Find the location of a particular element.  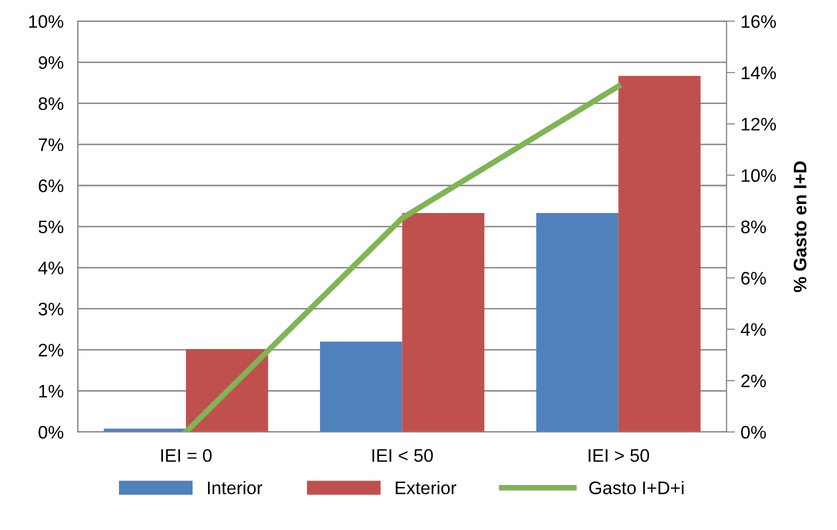

y-tick-label: 4% is located at coordinates (51, 268).